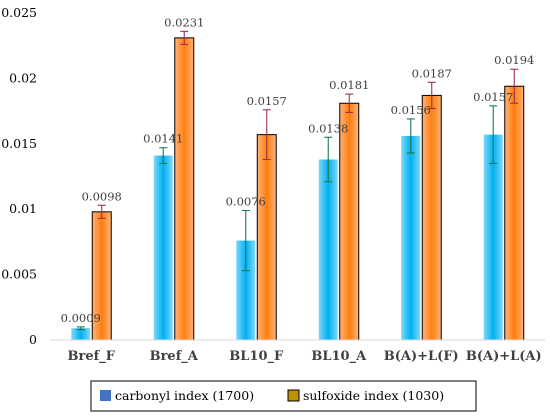 This screenshot has width=550, height=419. Describe the element at coordinates (174, 356) in the screenshot. I see `x-tick-label: Bref_A` at that location.